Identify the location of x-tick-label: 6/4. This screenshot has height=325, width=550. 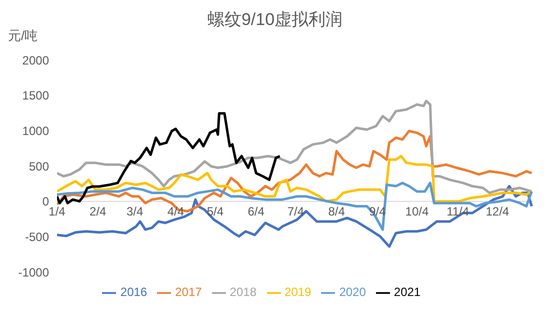
(256, 211).